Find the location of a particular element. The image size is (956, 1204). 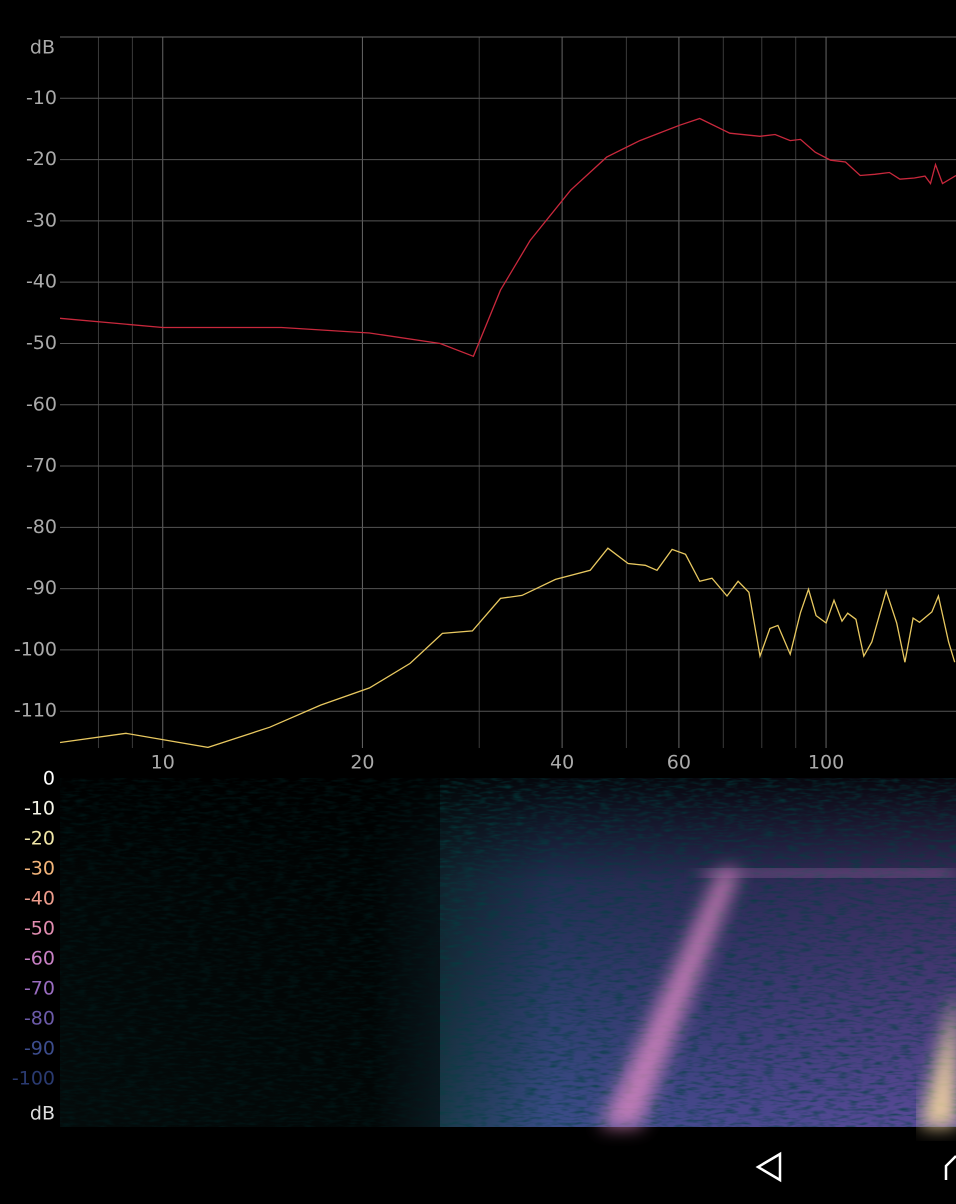

spectrogram-scale-label: -20 is located at coordinates (39, 839).